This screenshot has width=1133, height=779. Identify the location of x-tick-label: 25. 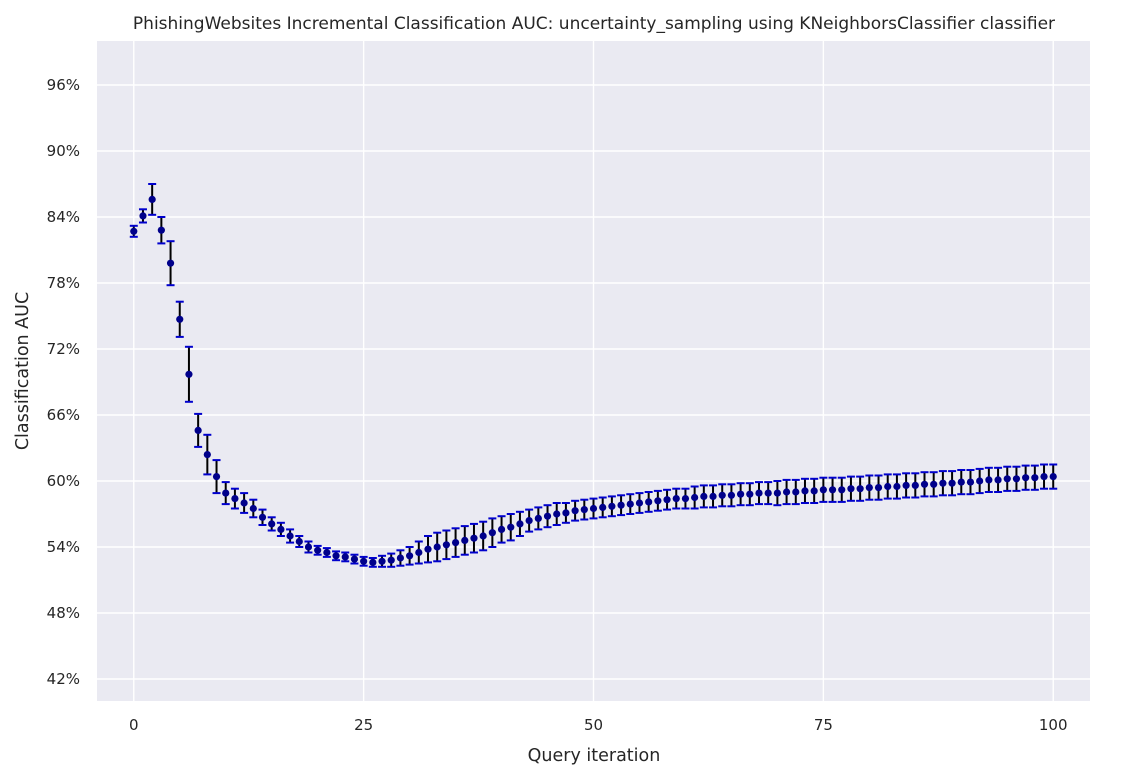
(363, 725).